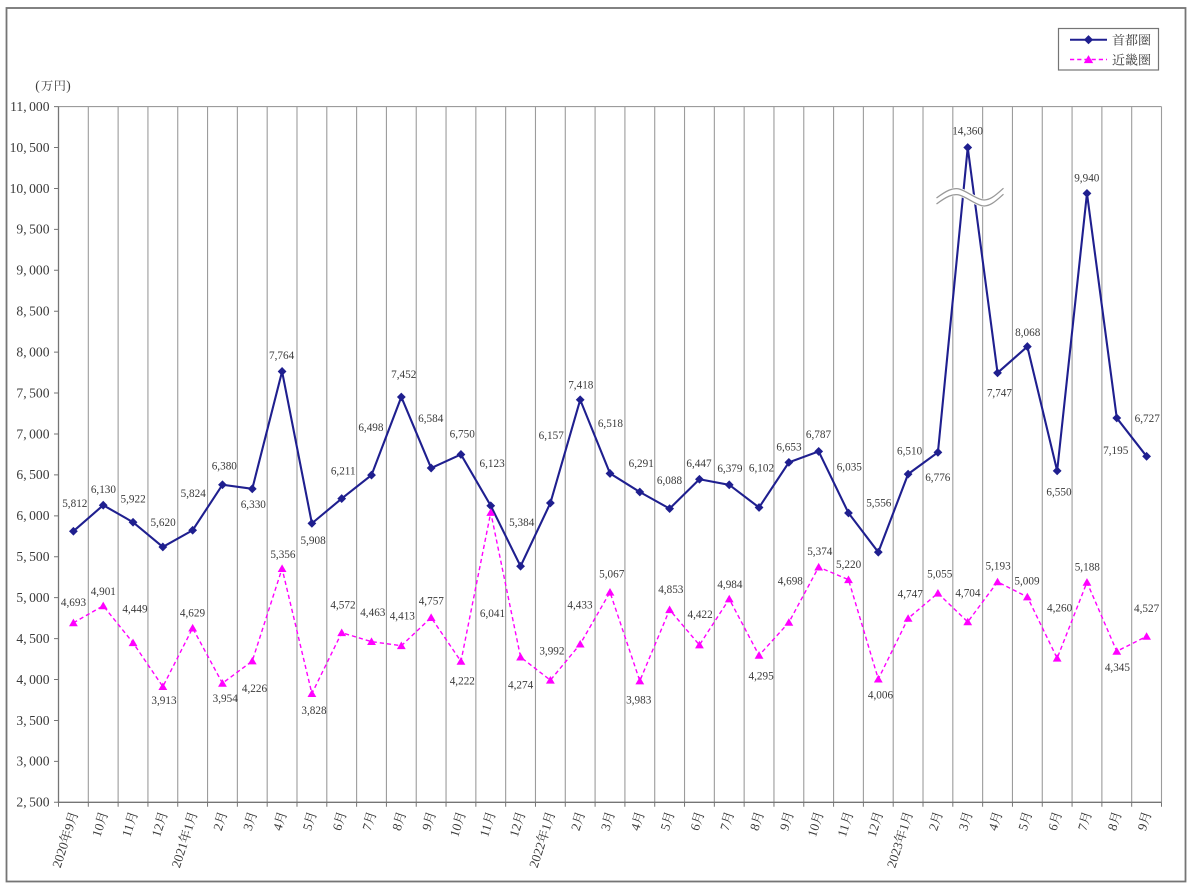 The height and width of the screenshot is (895, 1200). What do you see at coordinates (1116, 451) in the screenshot?
I see `svg-text: 7,195` at bounding box center [1116, 451].